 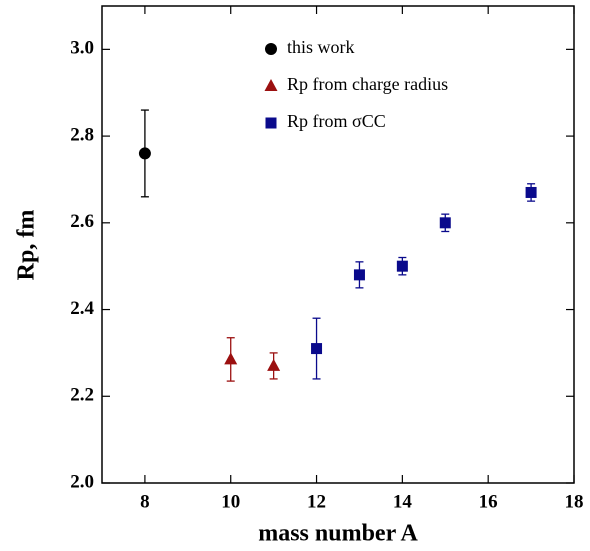 I want to click on y-tick-label: 3.0, so click(x=82, y=48).